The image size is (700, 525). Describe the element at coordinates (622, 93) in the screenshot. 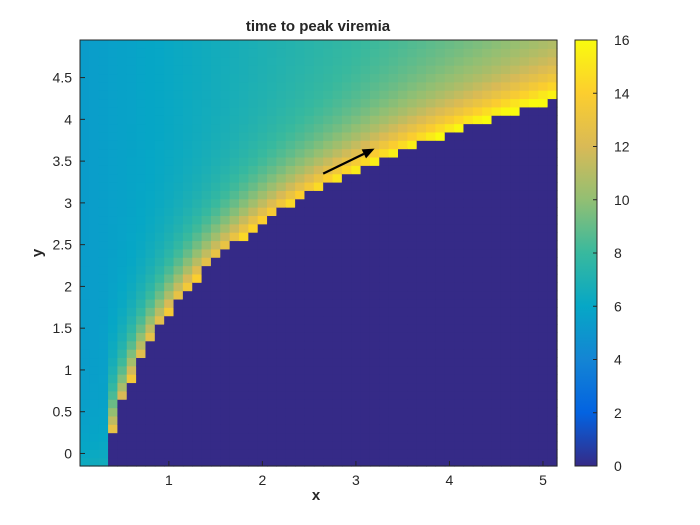

I see `colorbar-tick-label: 14` at that location.